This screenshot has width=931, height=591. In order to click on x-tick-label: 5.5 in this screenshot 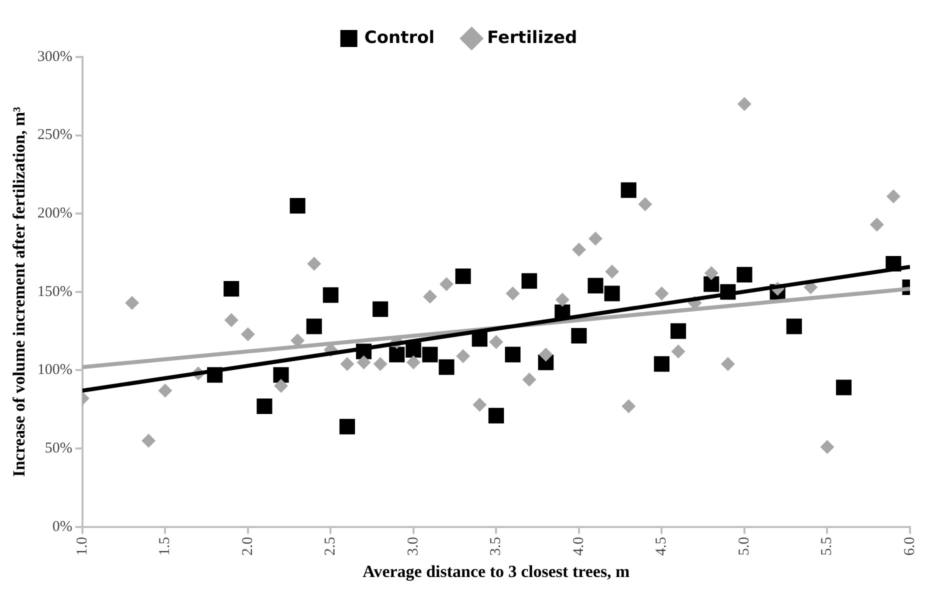, I will do `click(827, 546)`.